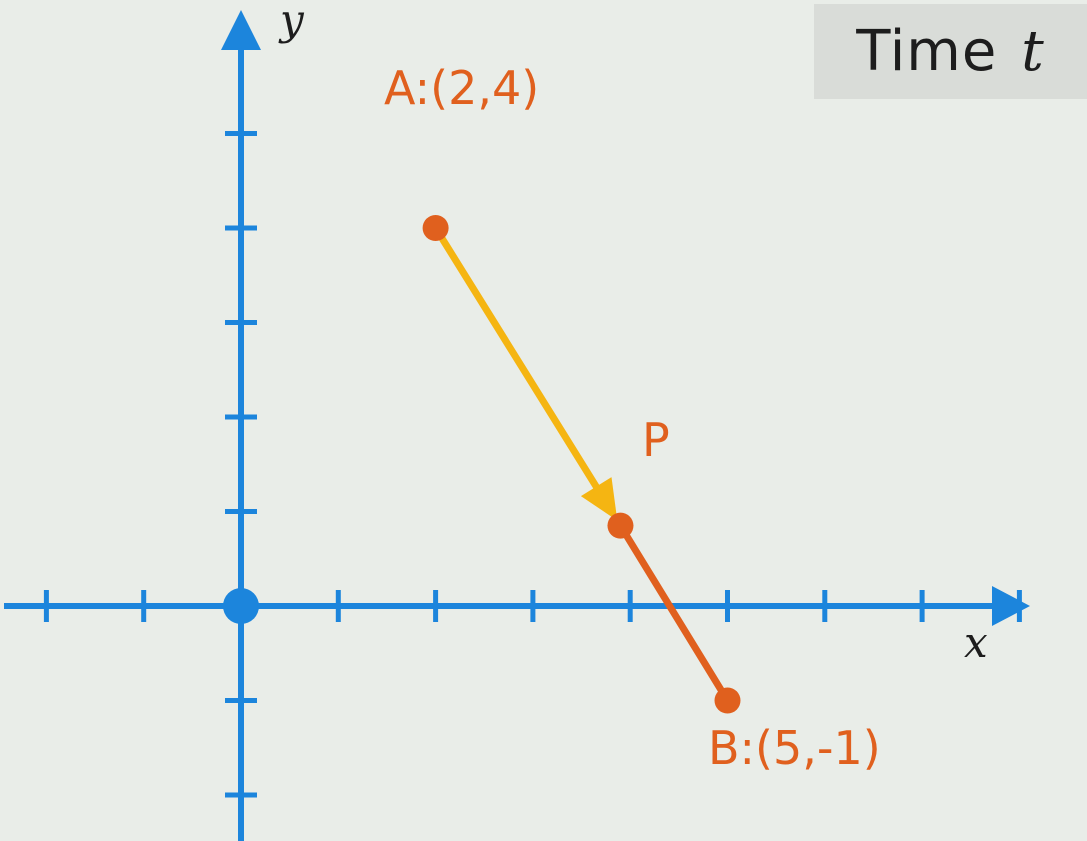 This screenshot has height=841, width=1087. Describe the element at coordinates (241, 30) in the screenshot. I see `y-axis-arrow-icon` at that location.